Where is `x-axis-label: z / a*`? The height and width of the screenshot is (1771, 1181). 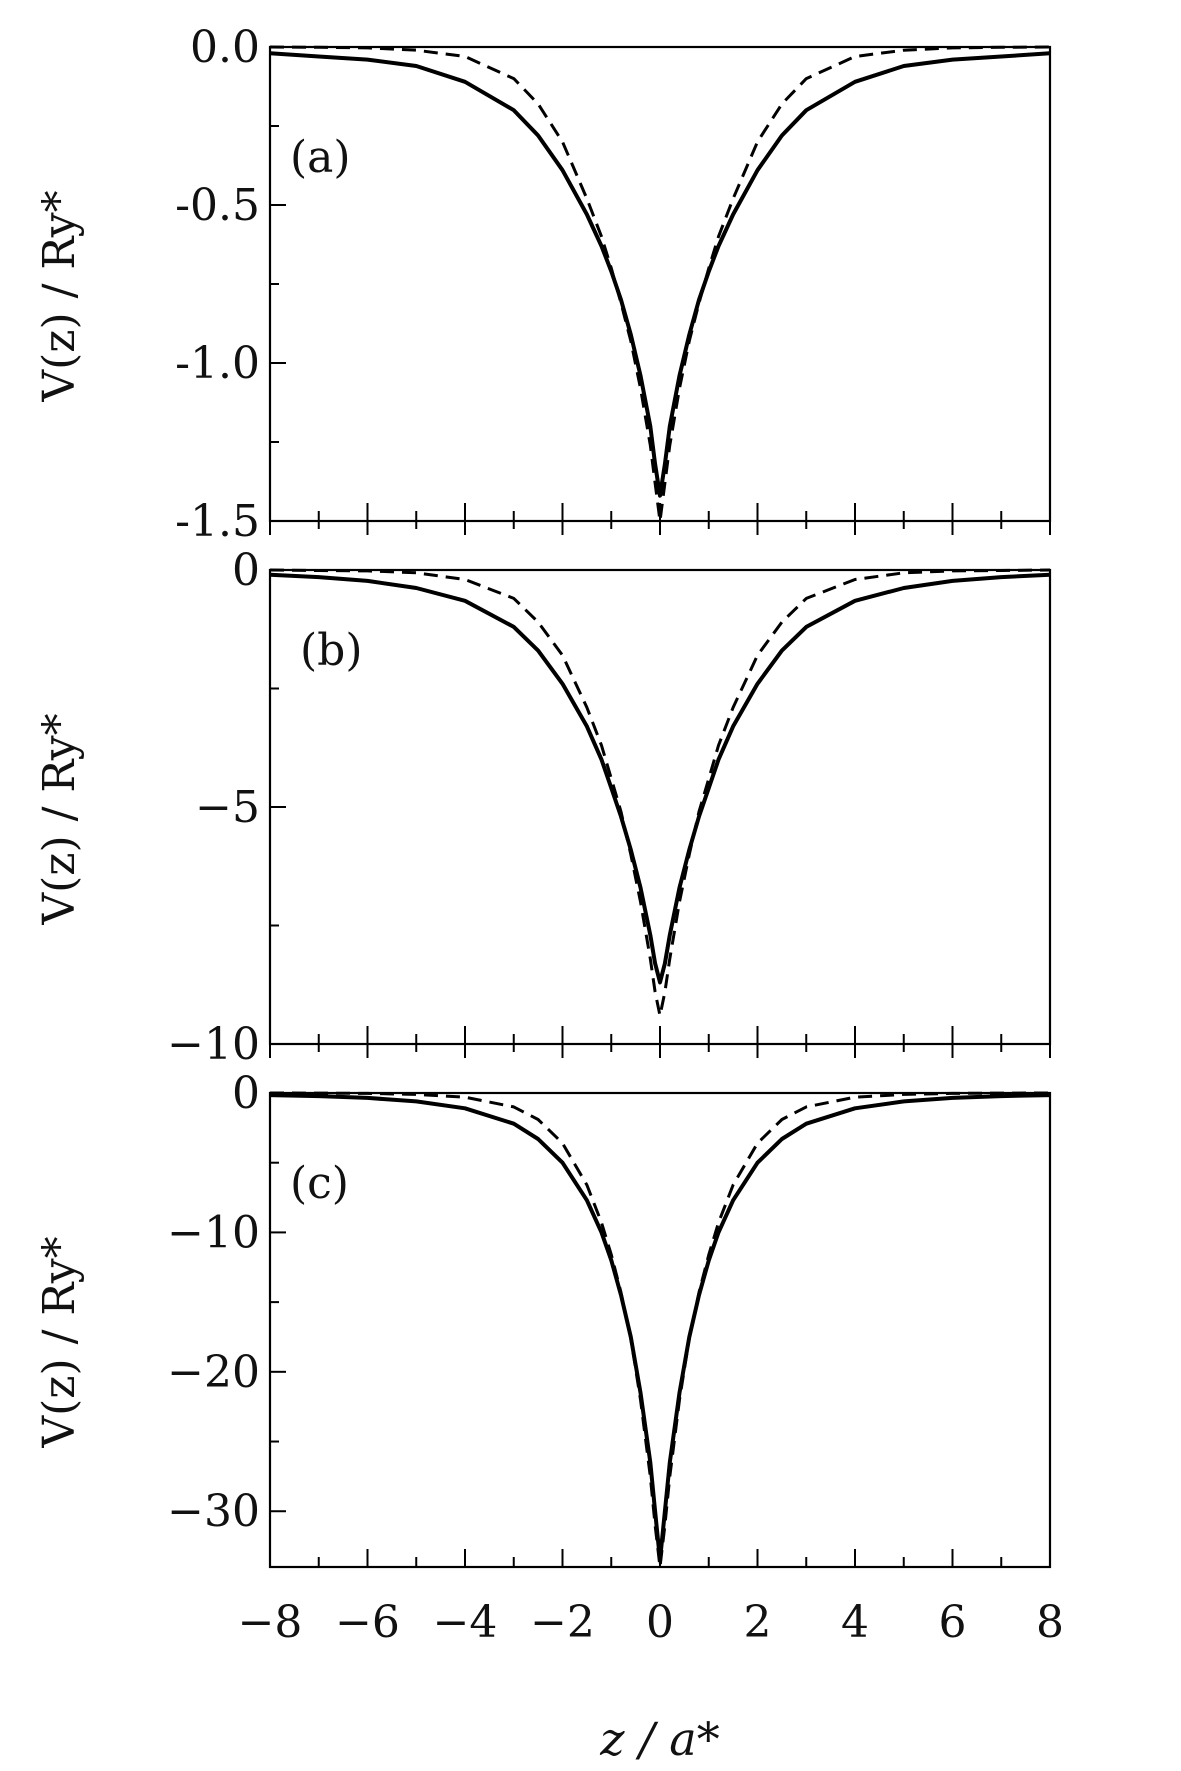
x-axis-label: z / a* is located at coordinates (659, 1739).